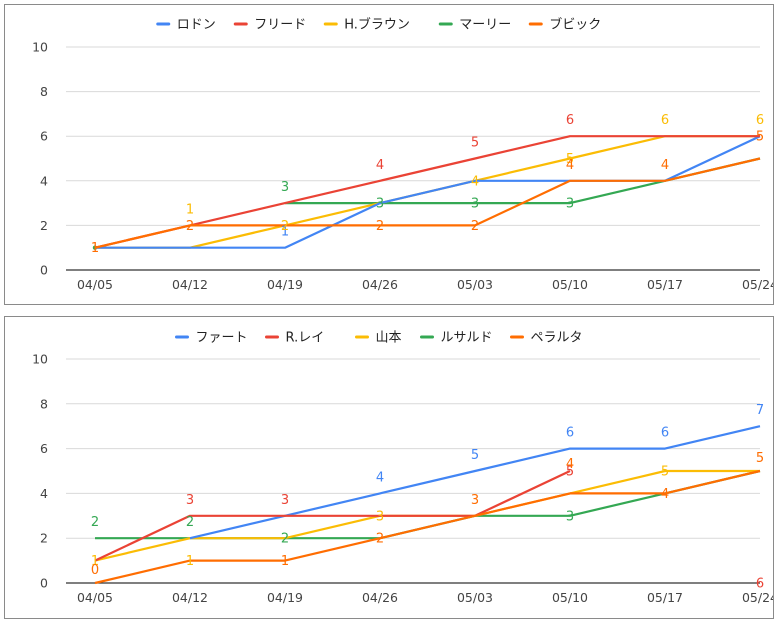 The width and height of the screenshot is (779, 622). Describe the element at coordinates (377, 25) in the screenshot. I see `legend-label: H.ブラウン` at that location.